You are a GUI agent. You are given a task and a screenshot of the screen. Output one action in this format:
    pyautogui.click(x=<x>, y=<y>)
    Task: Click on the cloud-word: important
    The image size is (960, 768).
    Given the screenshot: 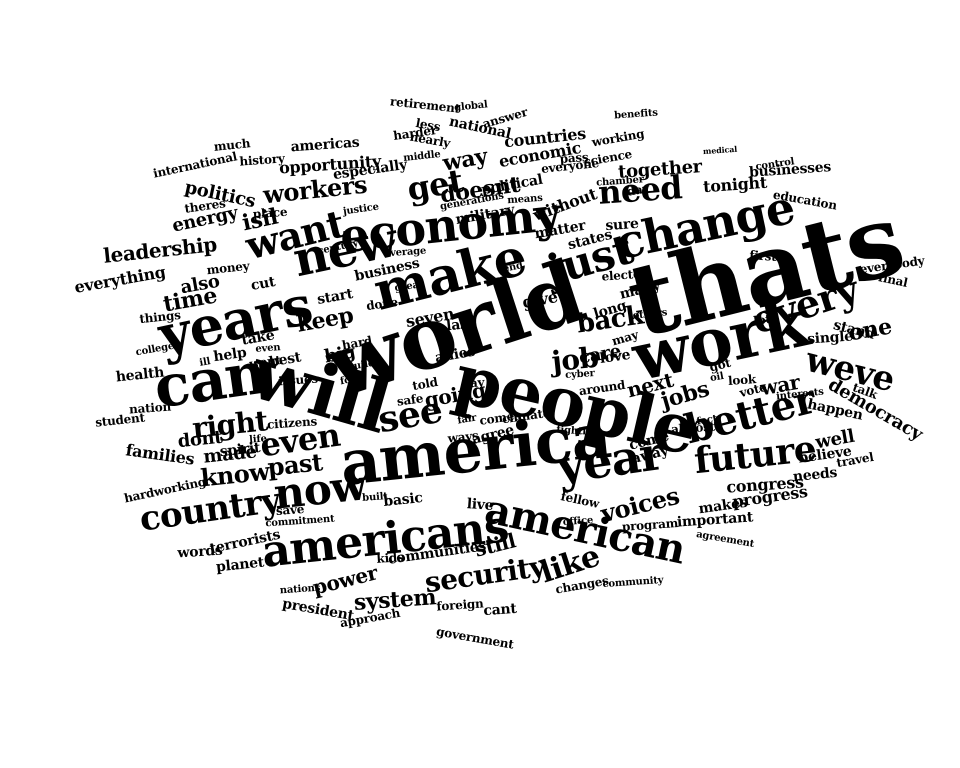 What is the action you would take?
    pyautogui.click(x=715, y=520)
    